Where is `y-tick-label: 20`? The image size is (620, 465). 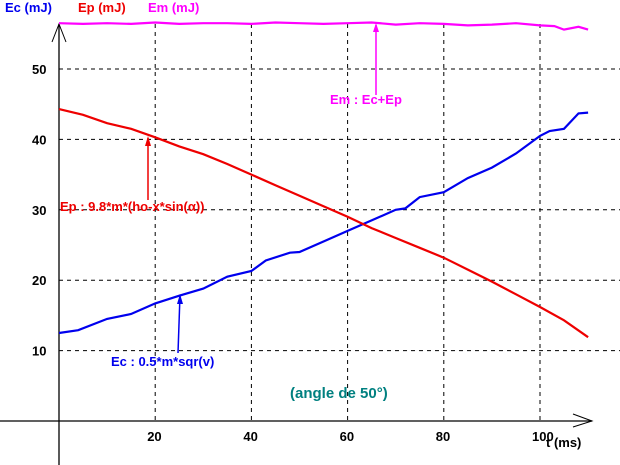 y-tick-label: 20 is located at coordinates (39, 280).